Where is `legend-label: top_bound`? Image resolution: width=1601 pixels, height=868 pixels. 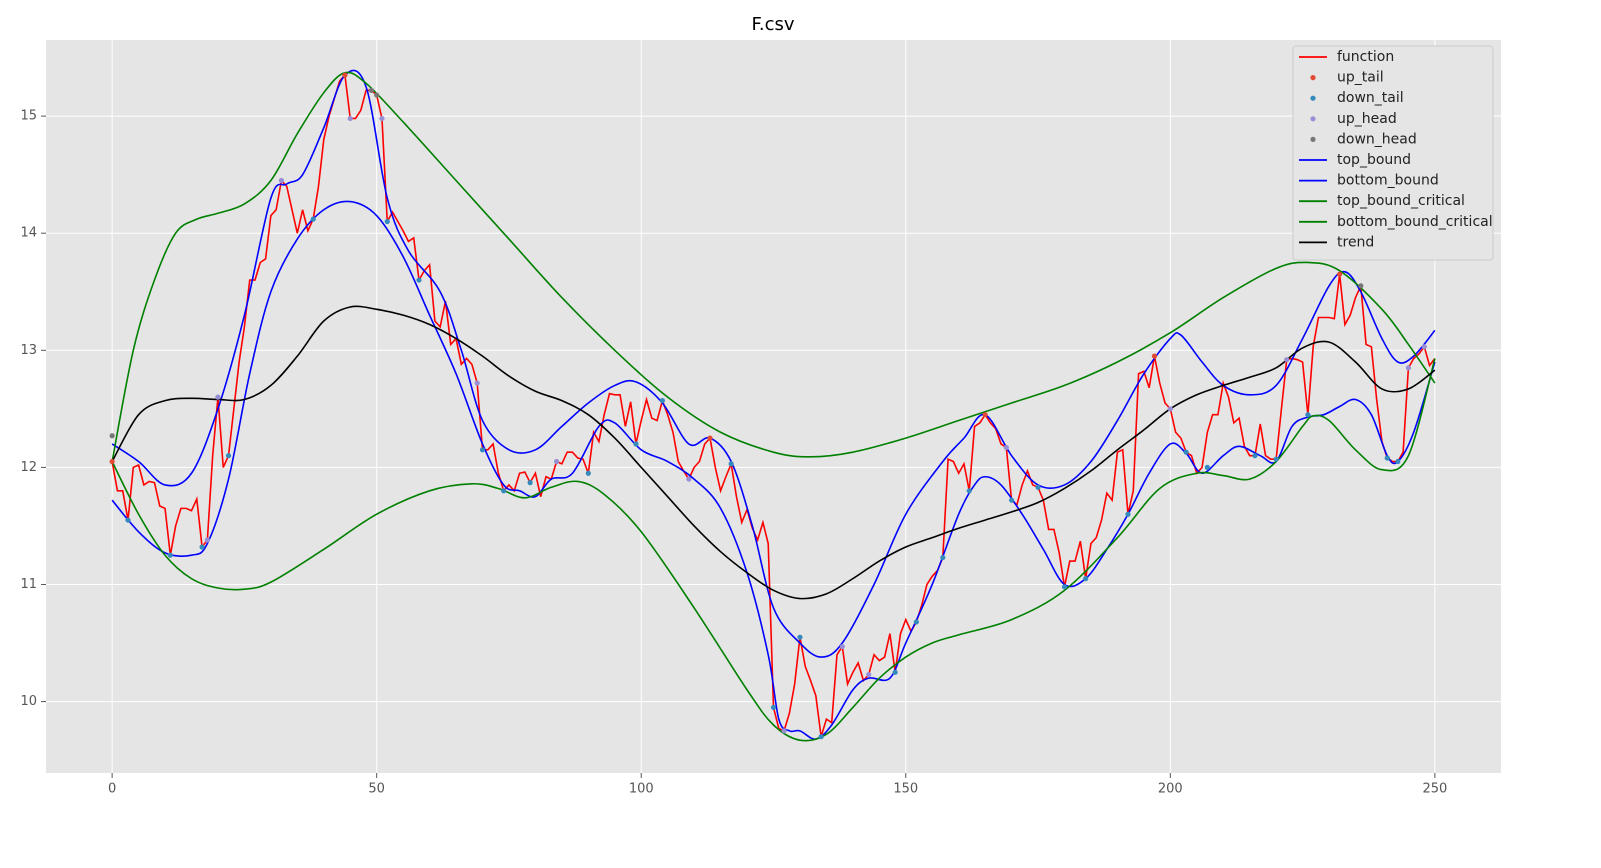 legend-label: top_bound is located at coordinates (1374, 160).